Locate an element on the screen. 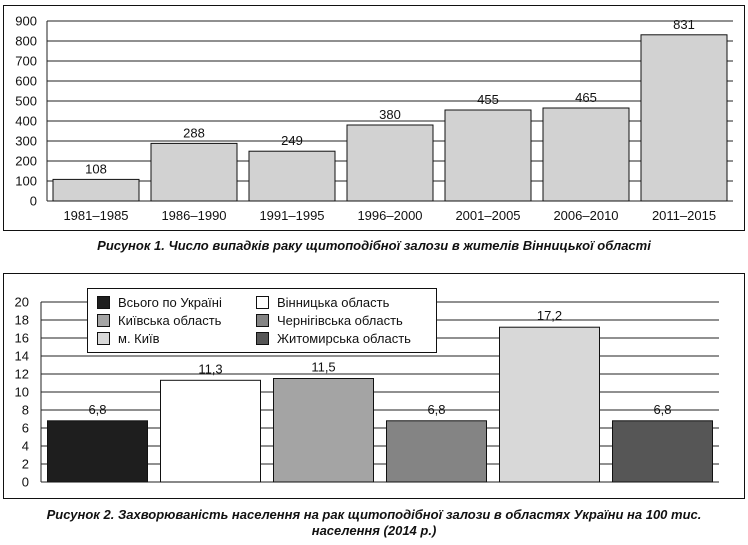 The width and height of the screenshot is (748, 545). legend-label: Чернігівська область is located at coordinates (340, 320).